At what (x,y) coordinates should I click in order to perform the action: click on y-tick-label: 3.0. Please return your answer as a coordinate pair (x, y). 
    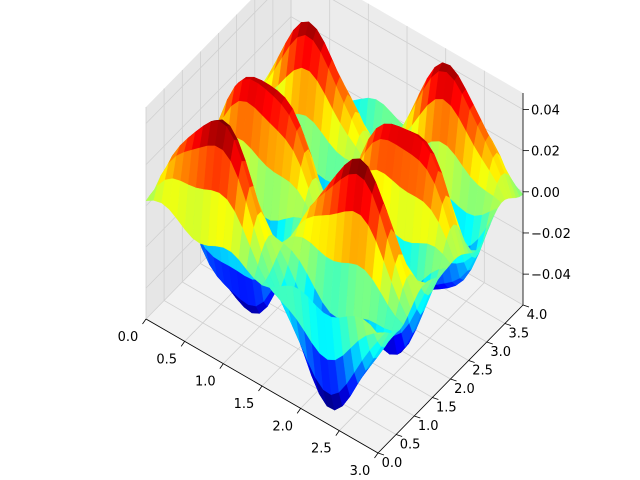
    Looking at the image, I should click on (500, 352).